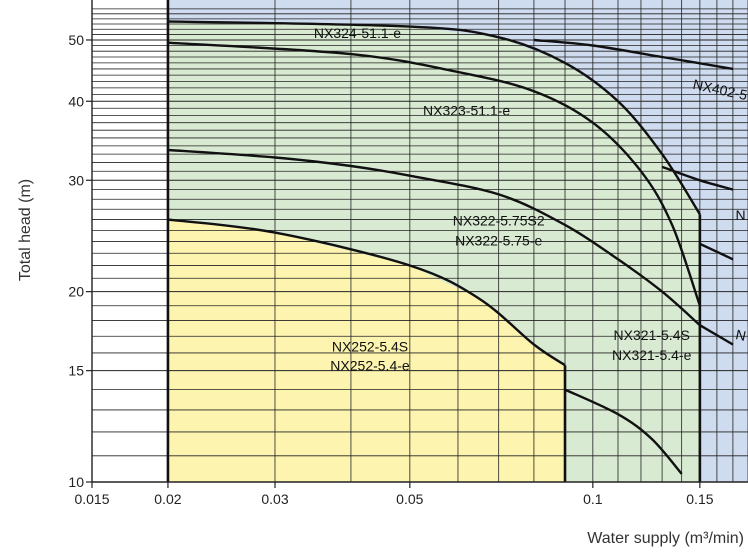 This screenshot has height=553, width=748. I want to click on curve-label: NX323-51.1-e, so click(466, 111).